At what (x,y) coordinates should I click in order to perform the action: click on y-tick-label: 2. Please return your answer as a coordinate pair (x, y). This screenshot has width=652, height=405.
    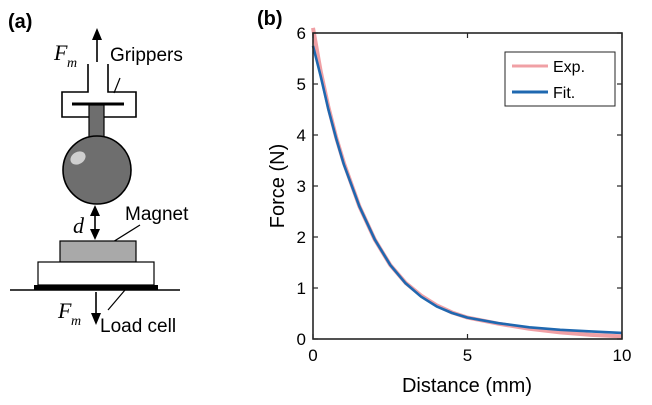
    Looking at the image, I should click on (301, 237).